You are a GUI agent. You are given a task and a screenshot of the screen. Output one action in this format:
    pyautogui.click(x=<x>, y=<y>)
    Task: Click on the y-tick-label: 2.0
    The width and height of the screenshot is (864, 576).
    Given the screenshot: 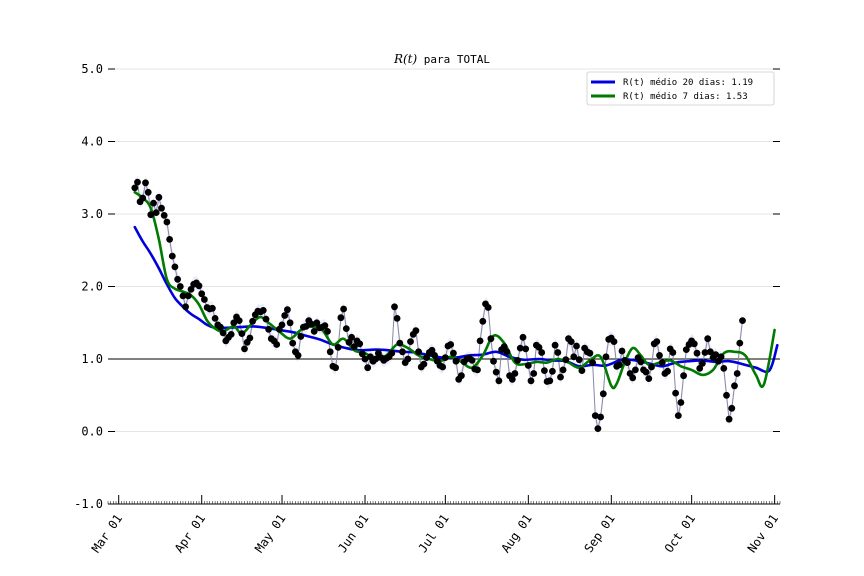 What is the action you would take?
    pyautogui.click(x=92, y=287)
    